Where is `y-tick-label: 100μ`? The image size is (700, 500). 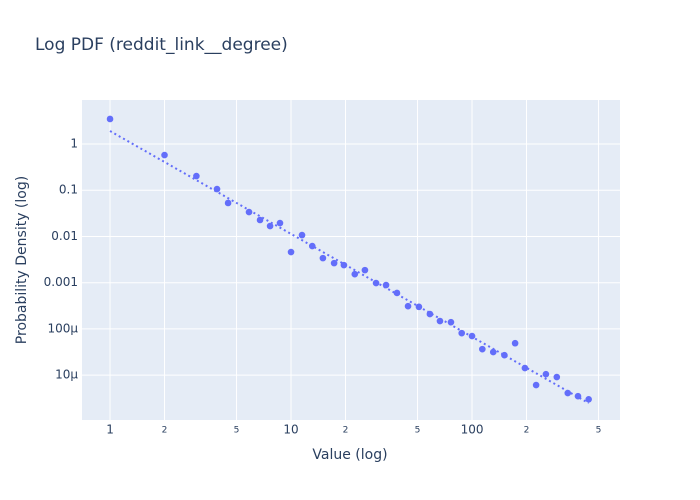 y-tick-label: 100μ is located at coordinates (62, 328).